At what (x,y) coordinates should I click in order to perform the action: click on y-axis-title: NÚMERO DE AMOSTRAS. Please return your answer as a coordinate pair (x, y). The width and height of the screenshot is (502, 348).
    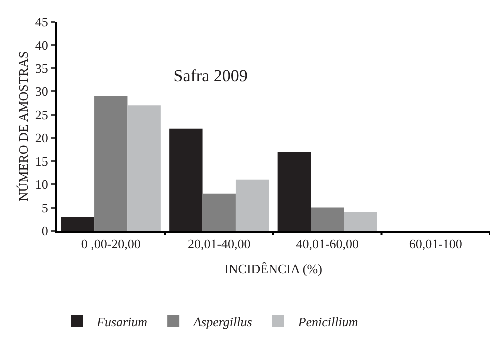
    Looking at the image, I should click on (23, 126).